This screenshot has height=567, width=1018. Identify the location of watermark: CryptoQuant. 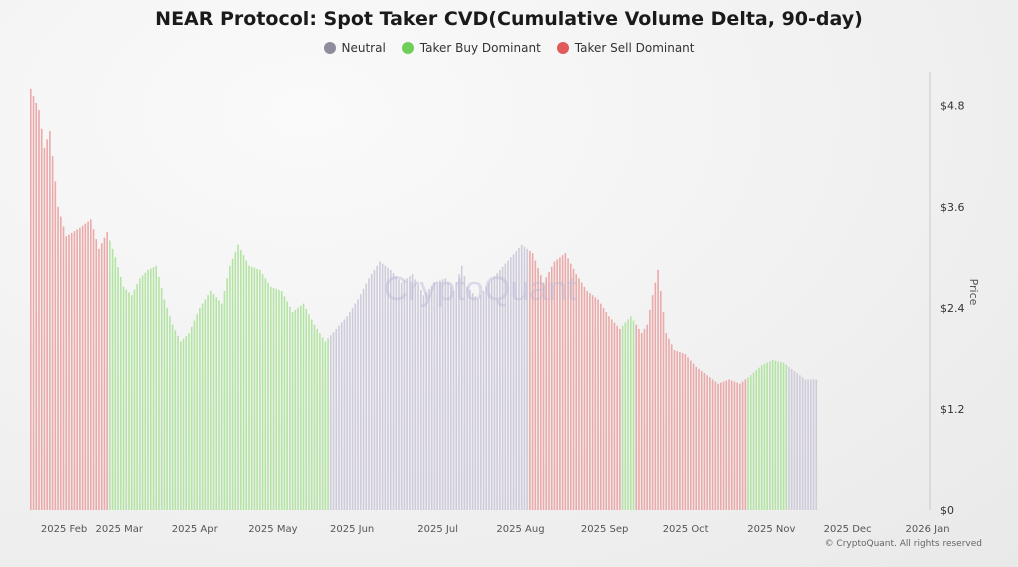
(480, 289).